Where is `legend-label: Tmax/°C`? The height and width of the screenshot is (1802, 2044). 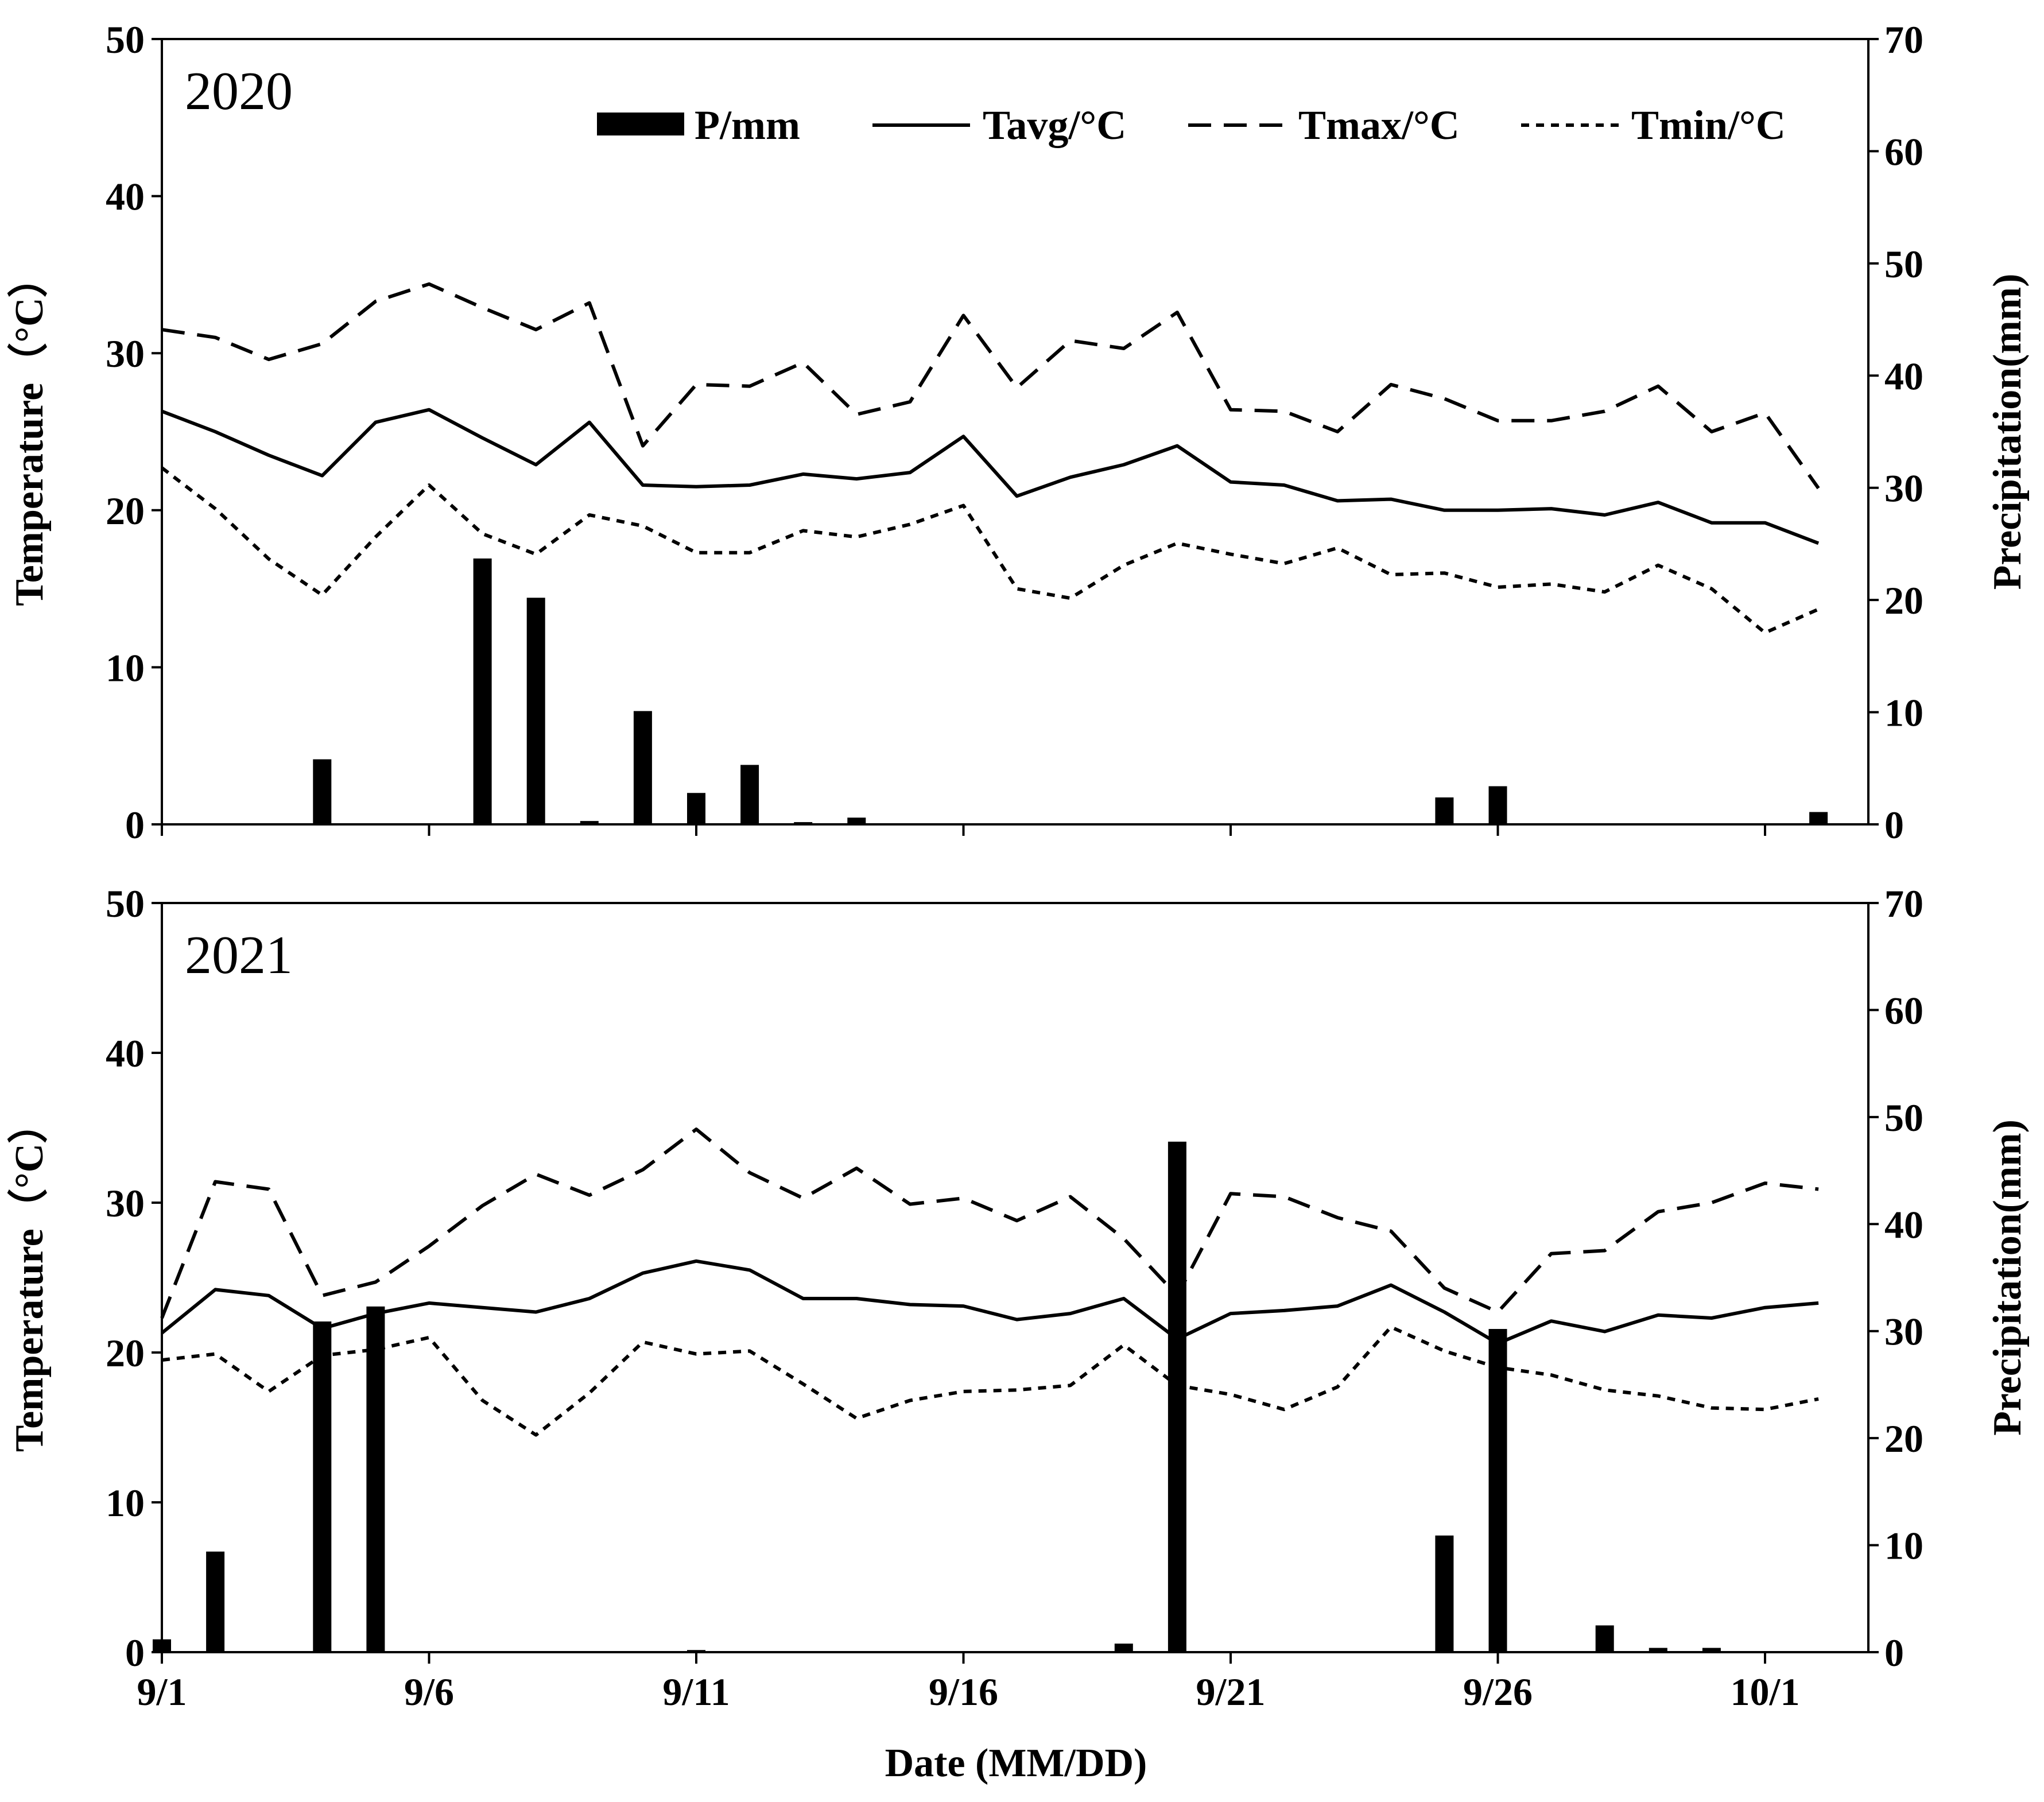
legend-label: Tmax/°C is located at coordinates (1379, 125).